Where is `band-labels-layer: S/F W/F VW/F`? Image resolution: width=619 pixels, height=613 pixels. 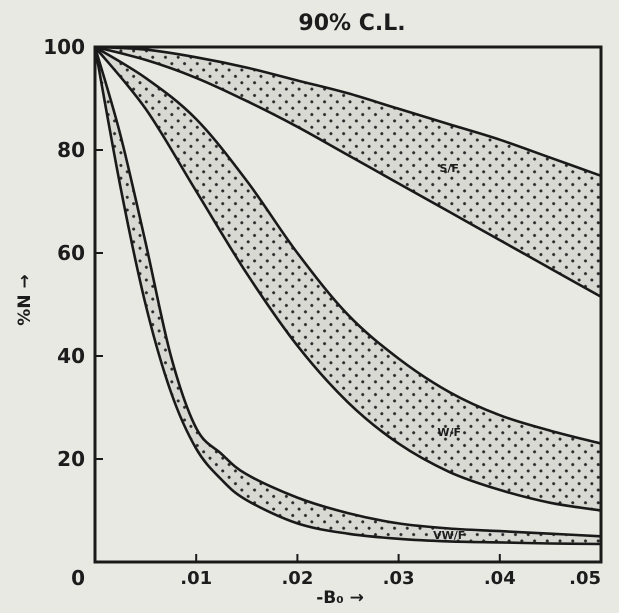 band-labels-layer: S/F W/F VW/F is located at coordinates (449, 352).